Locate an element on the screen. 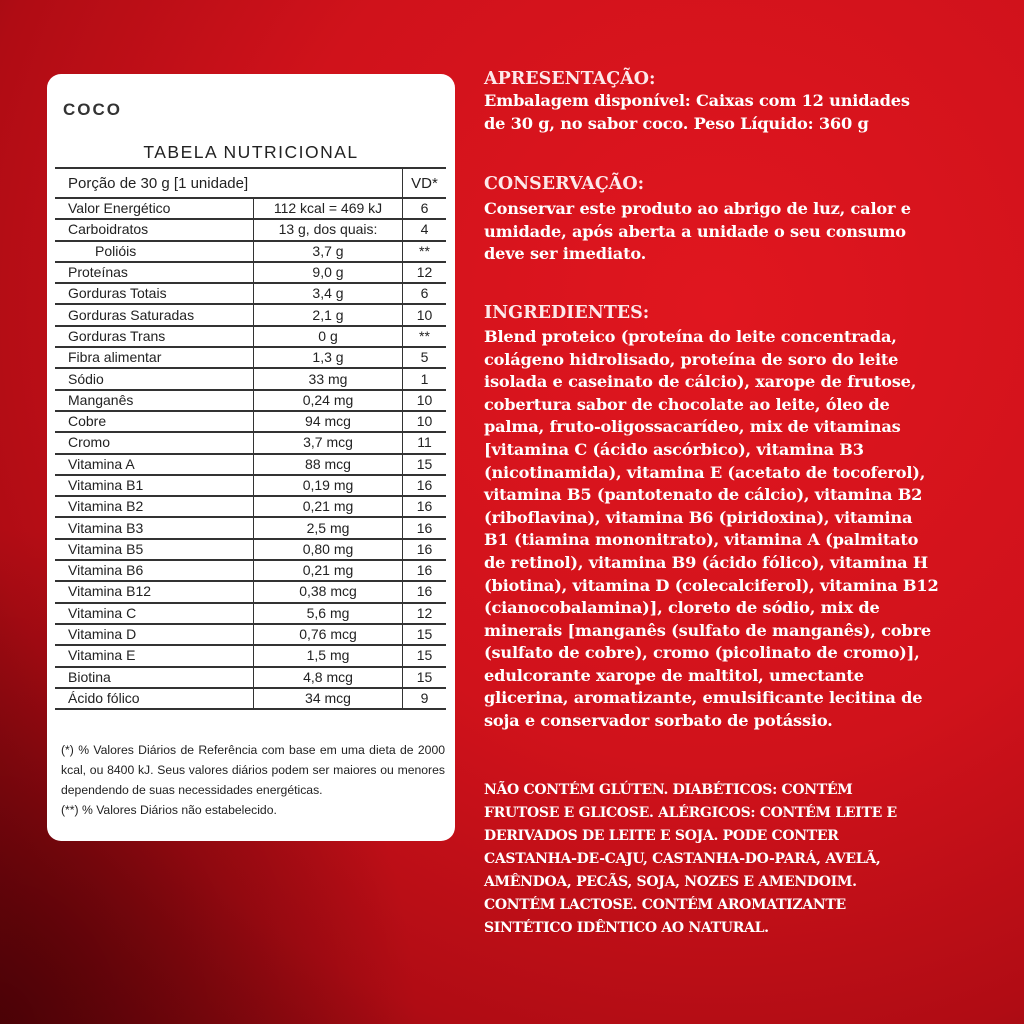 The image size is (1024, 1024). nutrient-row: Vitamina A 88 mcg 15 is located at coordinates (250, 464).